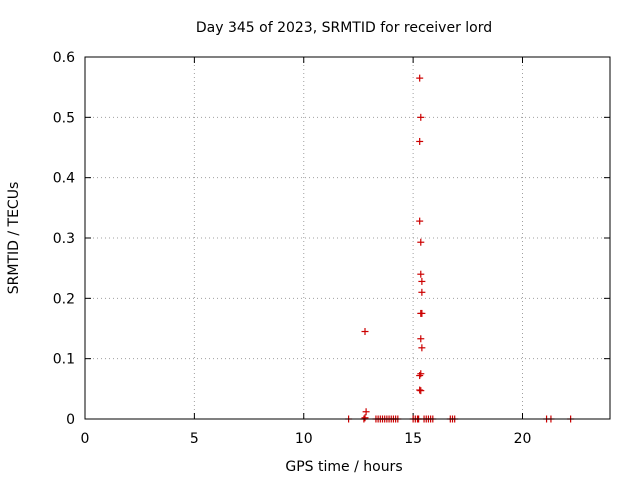 The height and width of the screenshot is (480, 640). Describe the element at coordinates (64, 299) in the screenshot. I see `y-tick-label: 0.2` at that location.